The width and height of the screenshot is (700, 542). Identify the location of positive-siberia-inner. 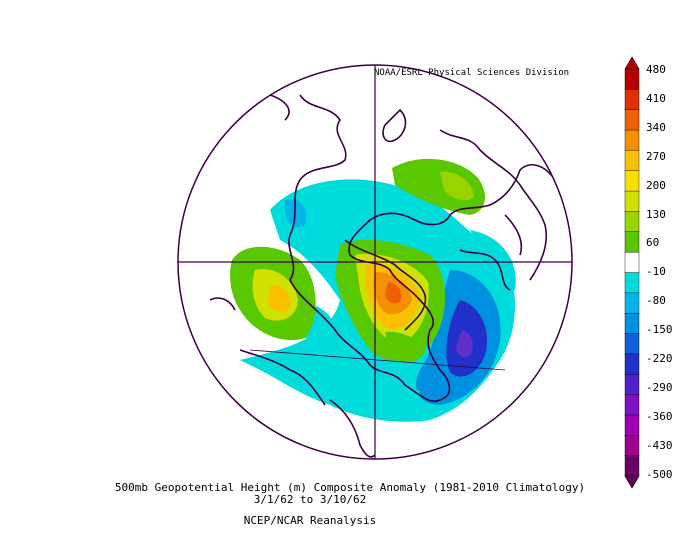
(457, 186).